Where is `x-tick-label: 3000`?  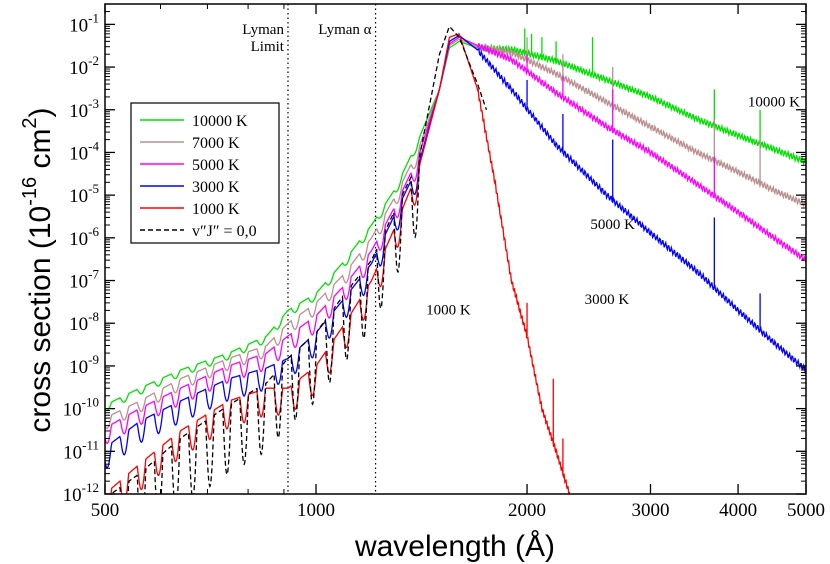 x-tick-label: 3000 is located at coordinates (650, 510).